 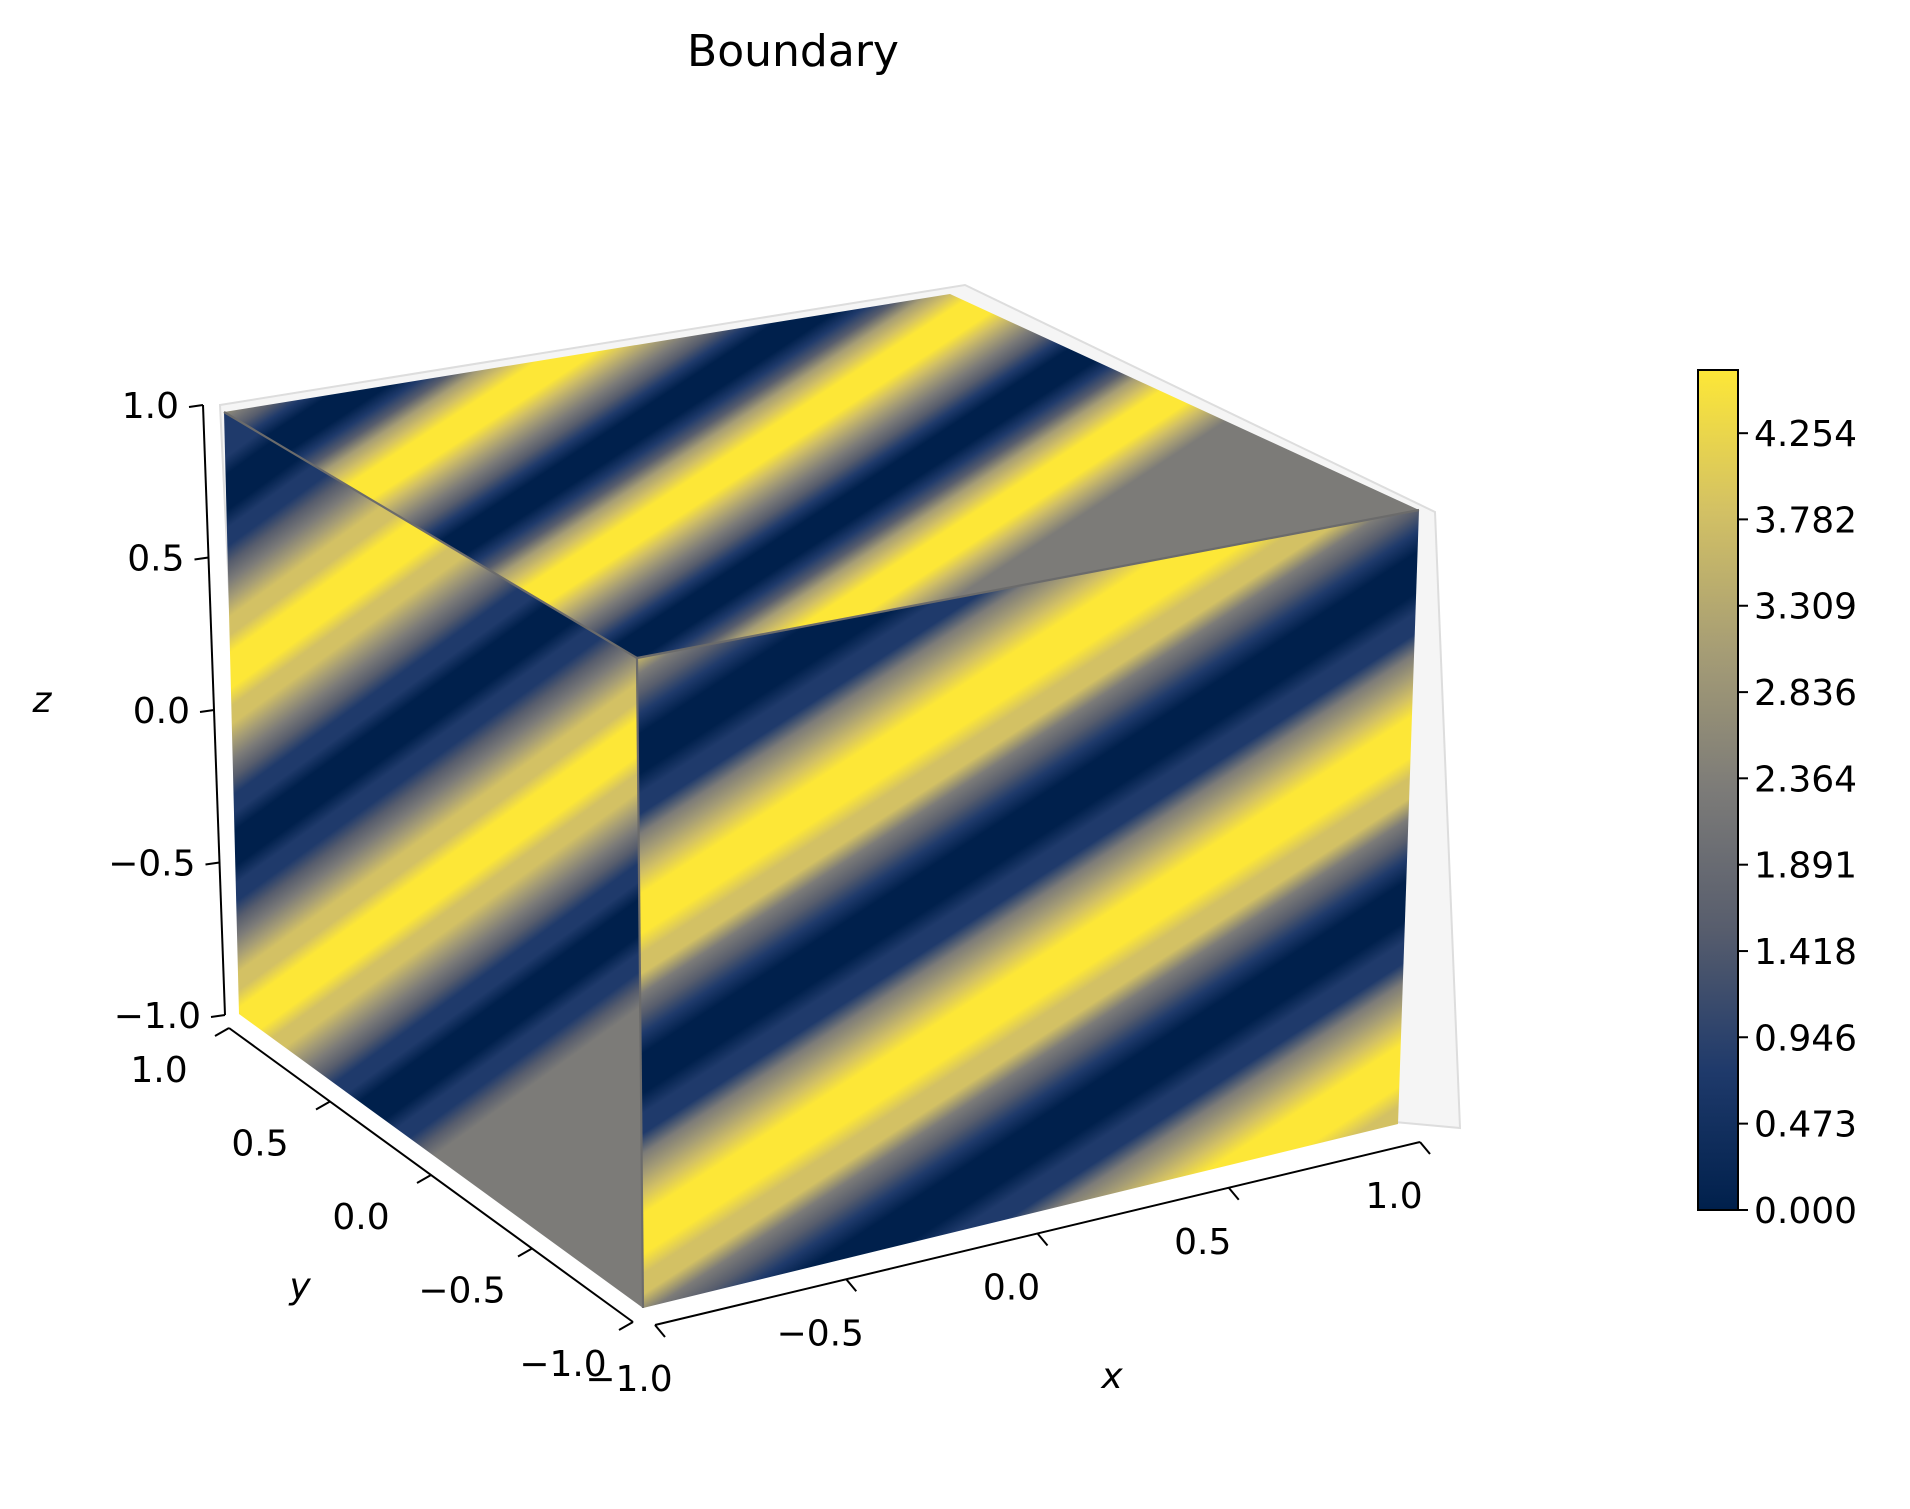 What do you see at coordinates (820, 1333) in the screenshot?
I see `x-tick-label-1: −0.5` at bounding box center [820, 1333].